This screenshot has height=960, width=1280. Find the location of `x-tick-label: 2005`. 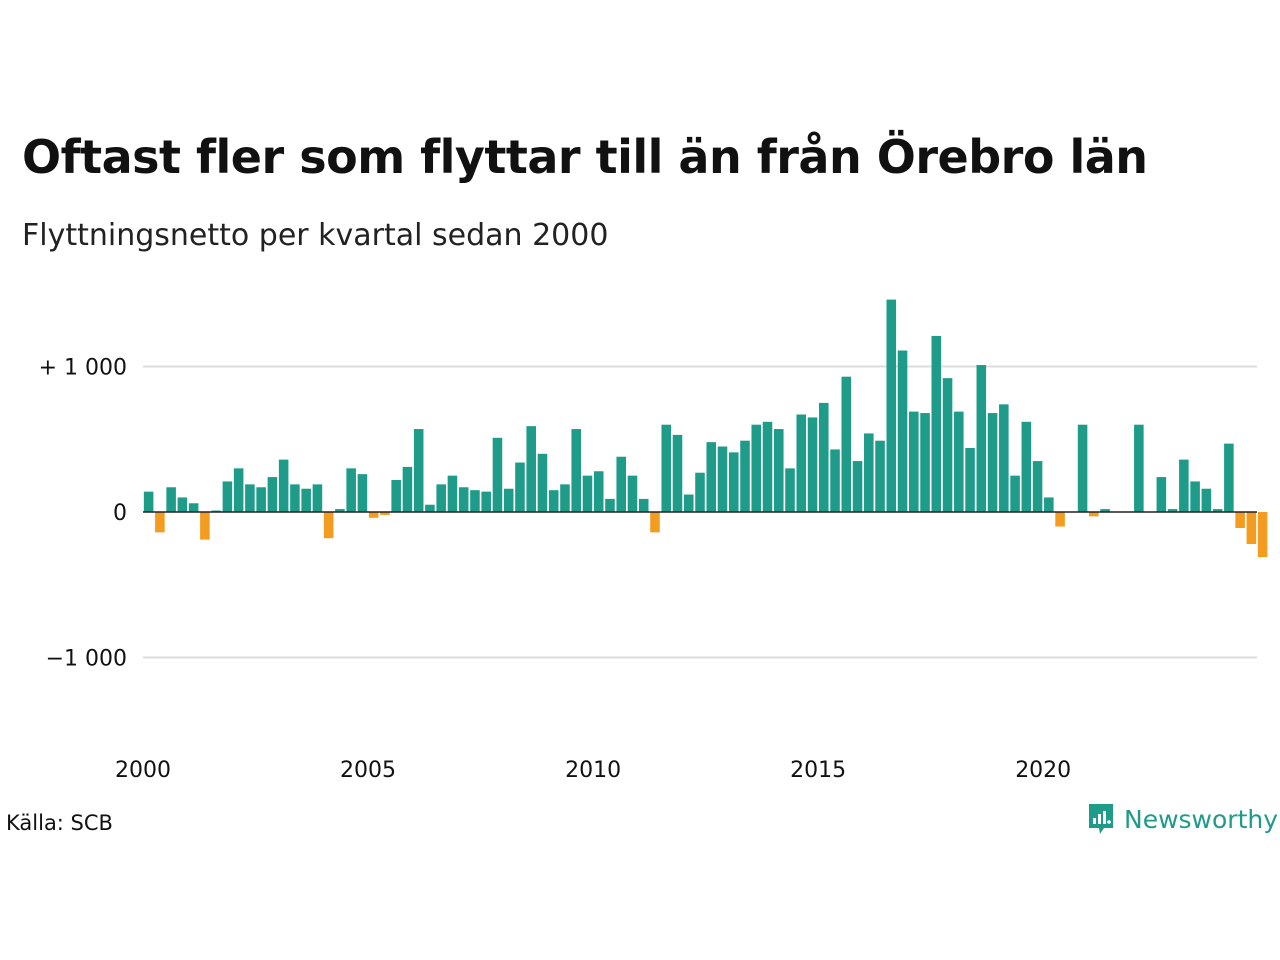

x-tick-label: 2005 is located at coordinates (368, 770).